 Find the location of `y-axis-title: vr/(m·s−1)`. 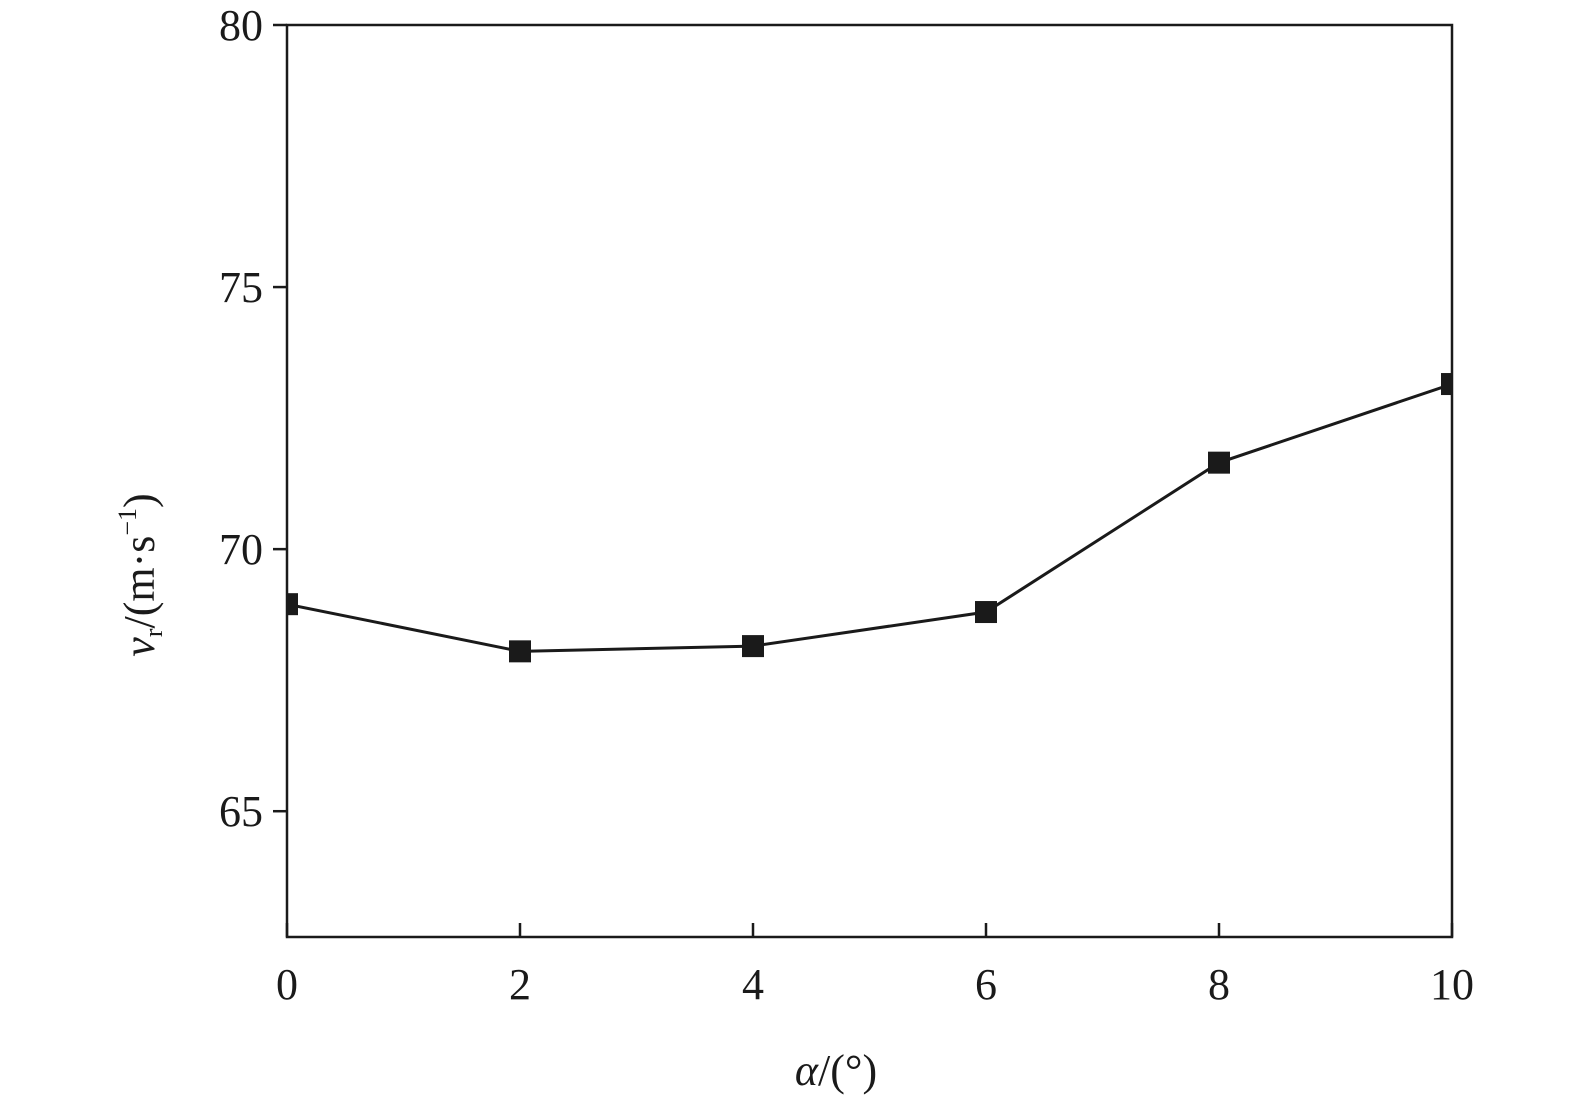

y-axis-title: vr/(m·s−1) is located at coordinates (140, 574).